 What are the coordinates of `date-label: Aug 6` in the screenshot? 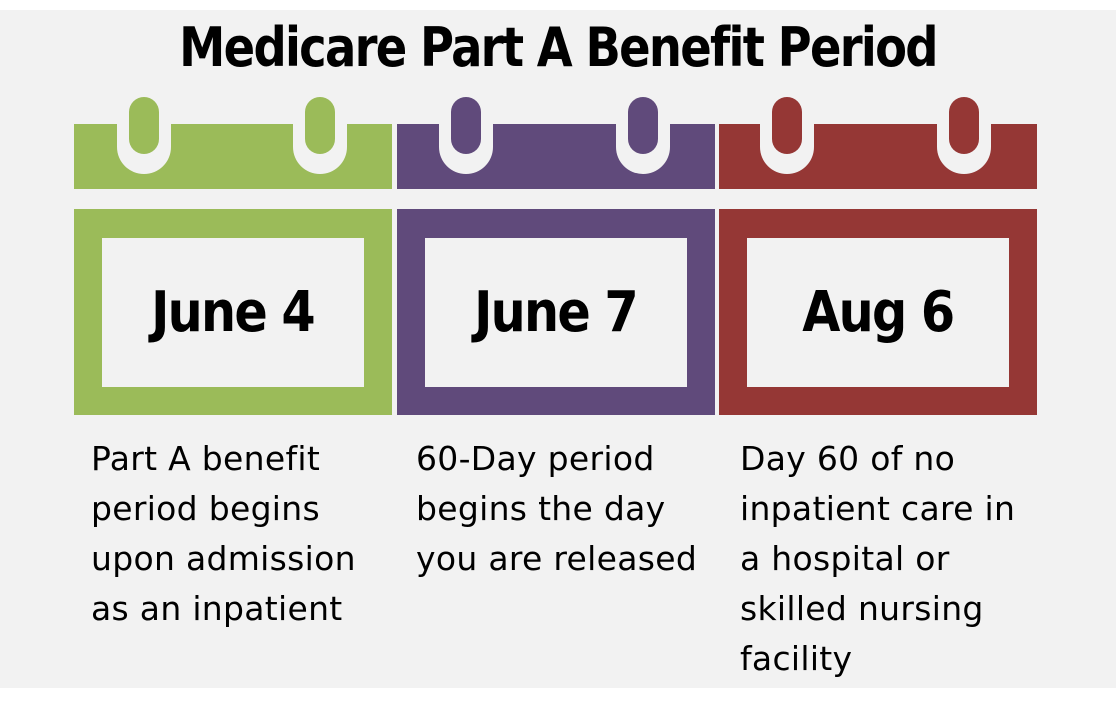 It's located at (878, 312).